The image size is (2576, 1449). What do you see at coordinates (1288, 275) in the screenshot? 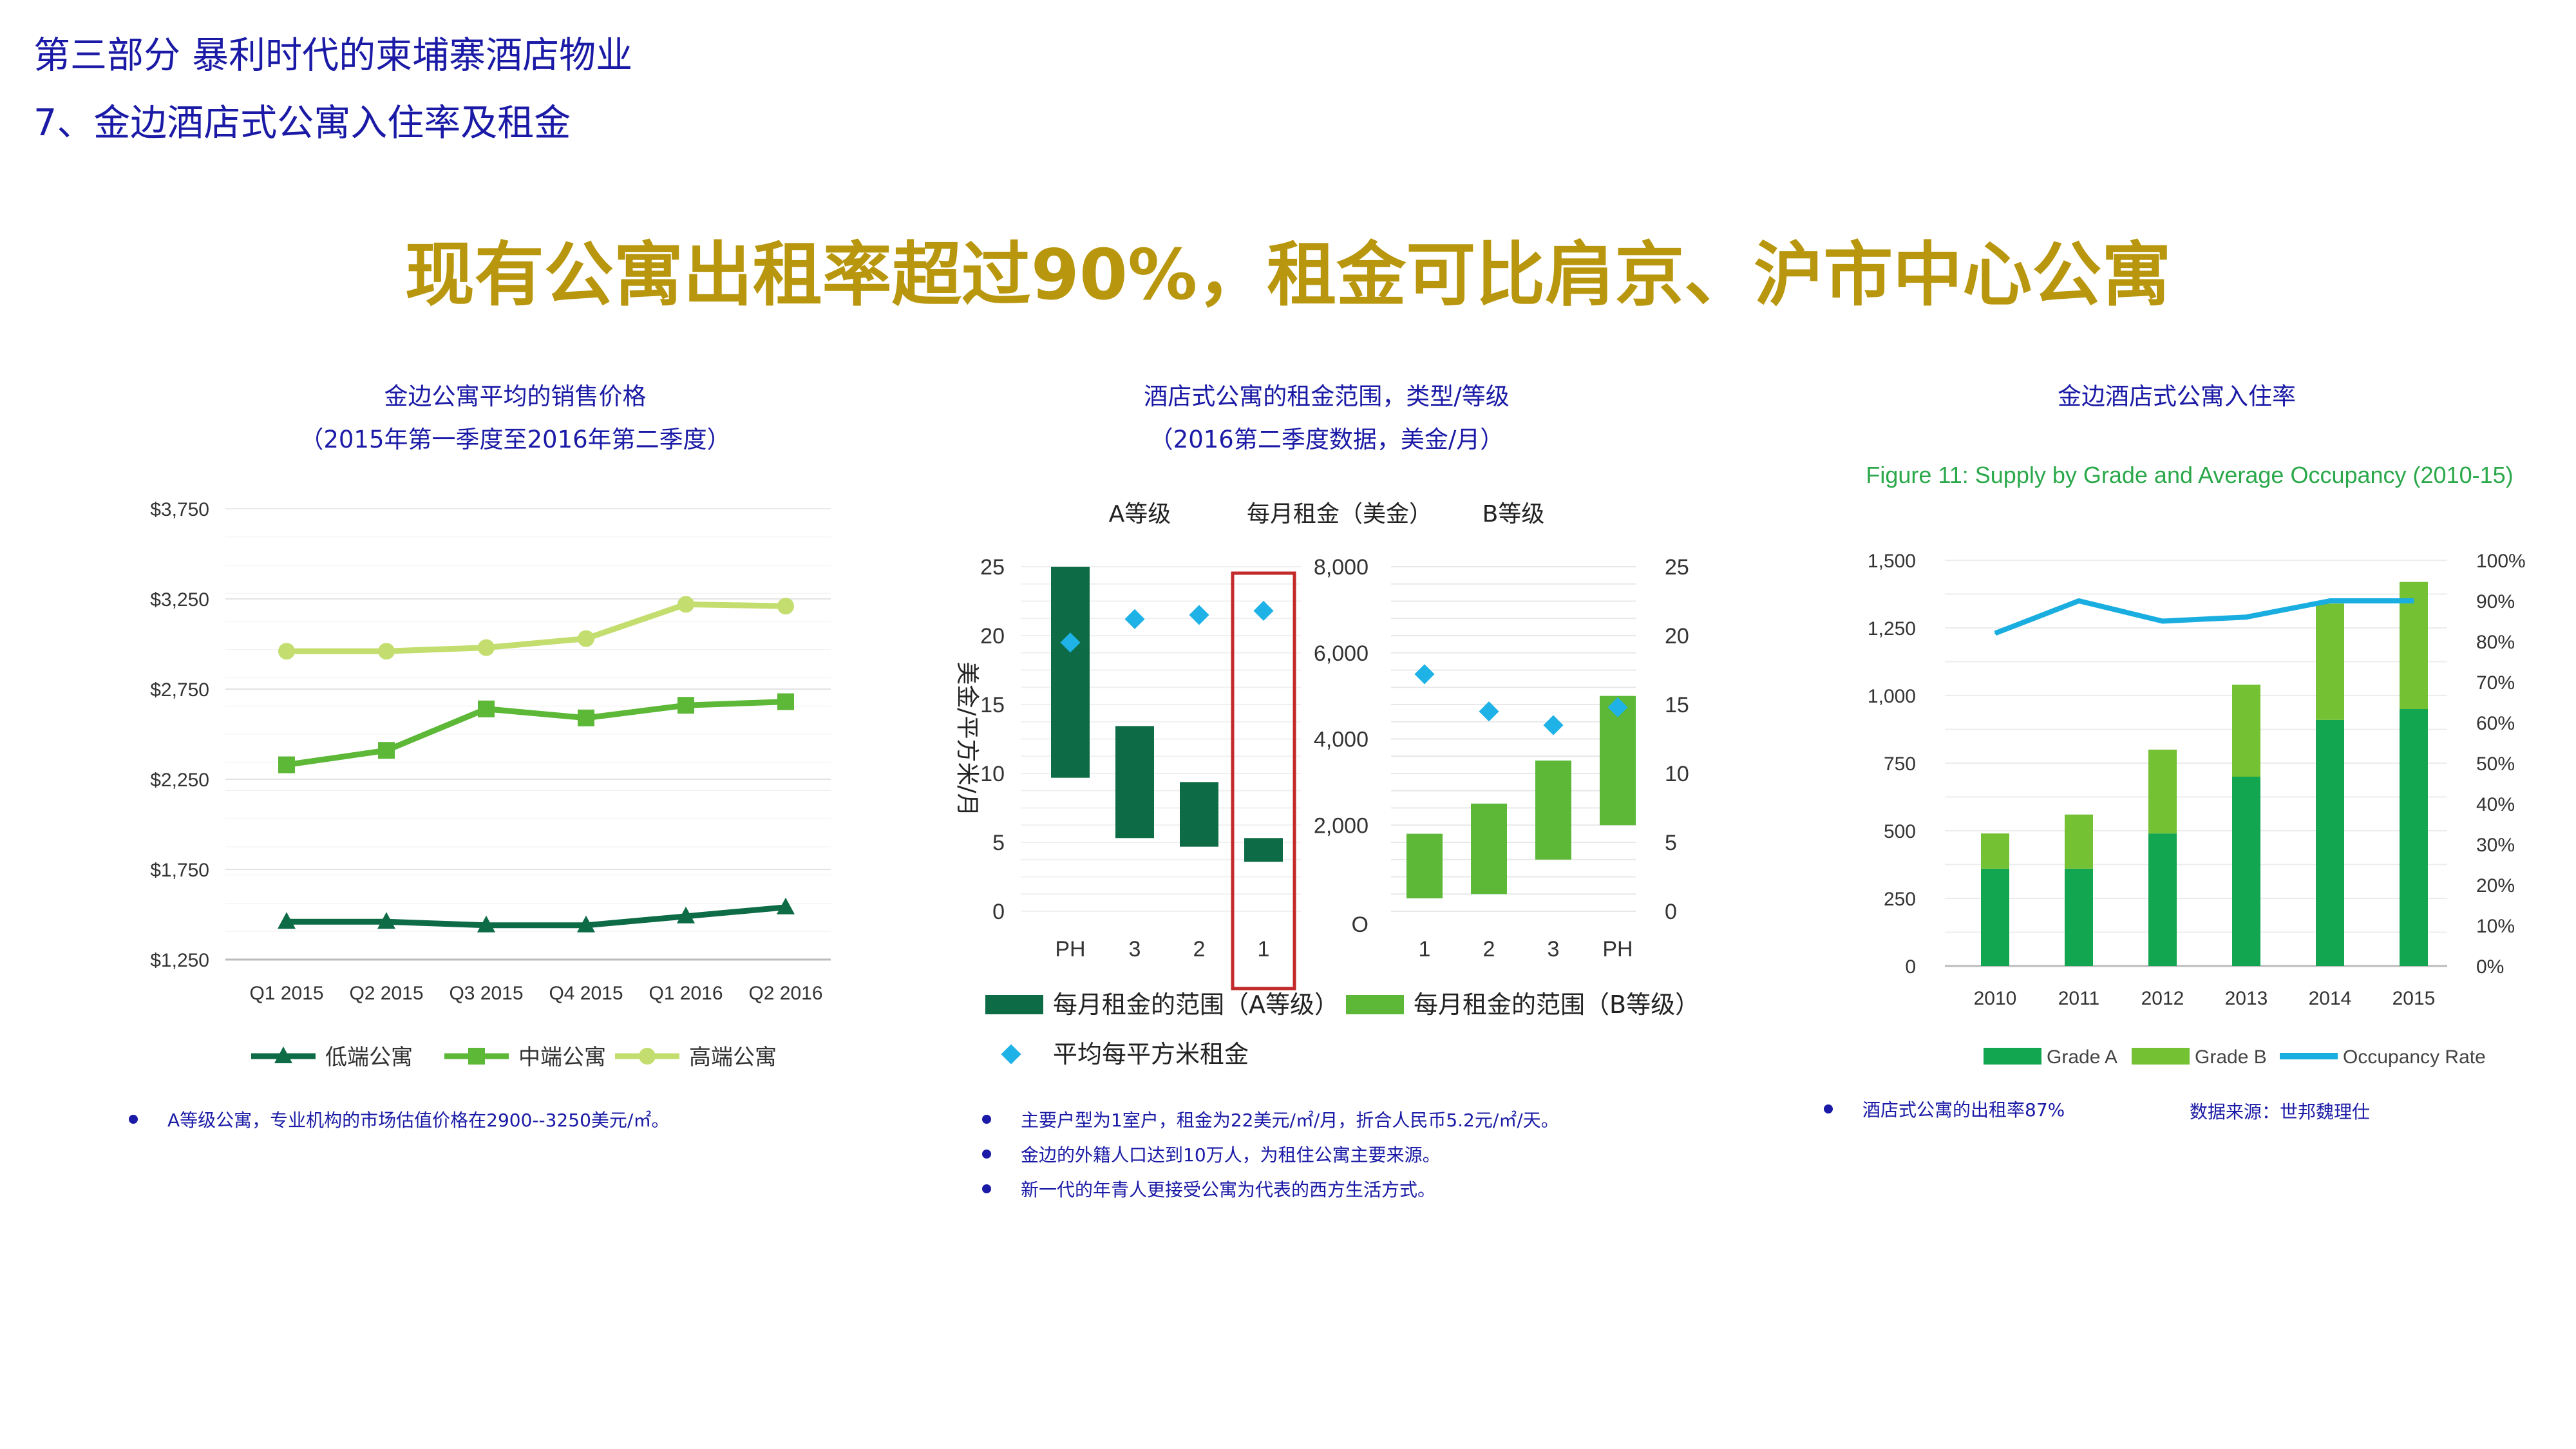
I see `headline: 现有公寓出租率超过90%，租金可比肩京、沪市中心公寓` at bounding box center [1288, 275].